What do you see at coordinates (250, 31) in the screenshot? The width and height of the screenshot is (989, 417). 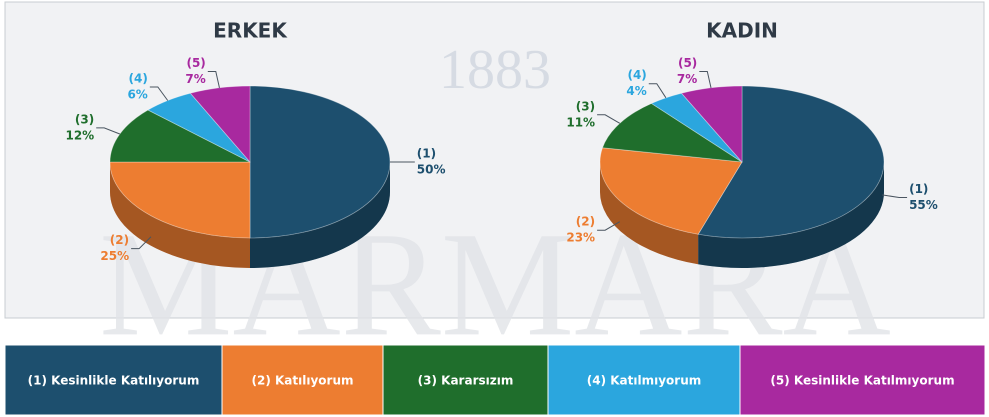 I see `chart-title: ERKEK` at bounding box center [250, 31].